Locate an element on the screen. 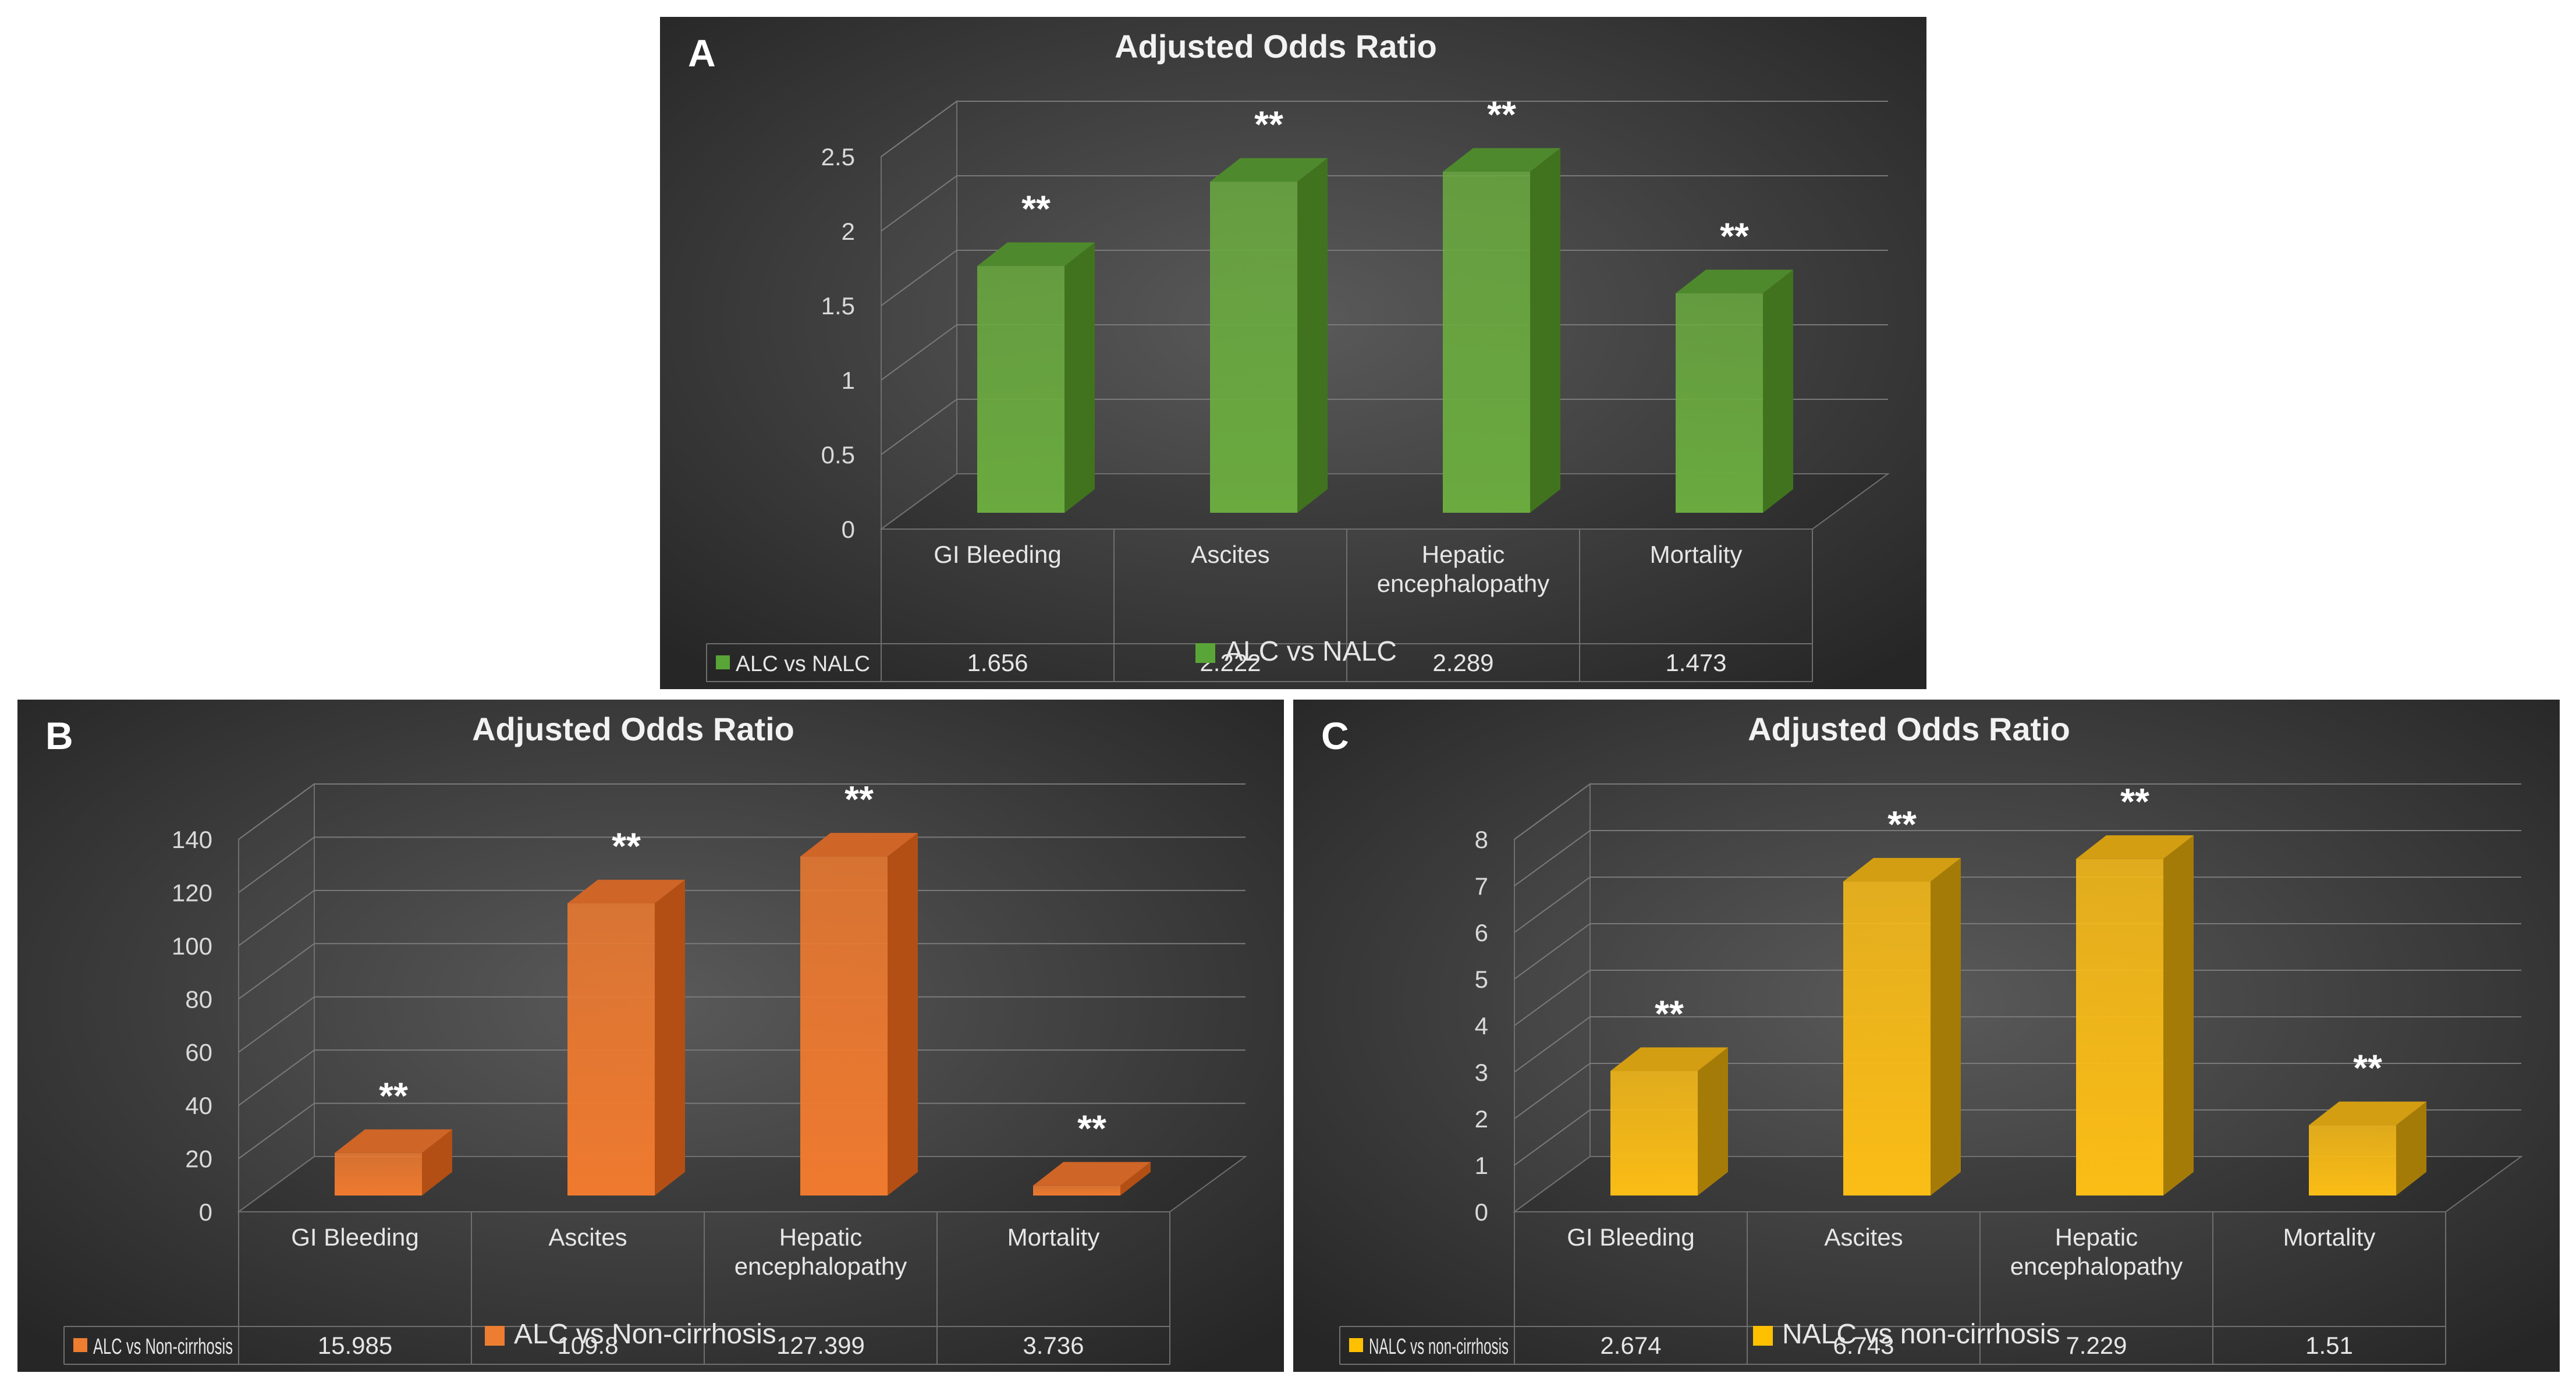  y-tick-label: 5 is located at coordinates (1481, 980).